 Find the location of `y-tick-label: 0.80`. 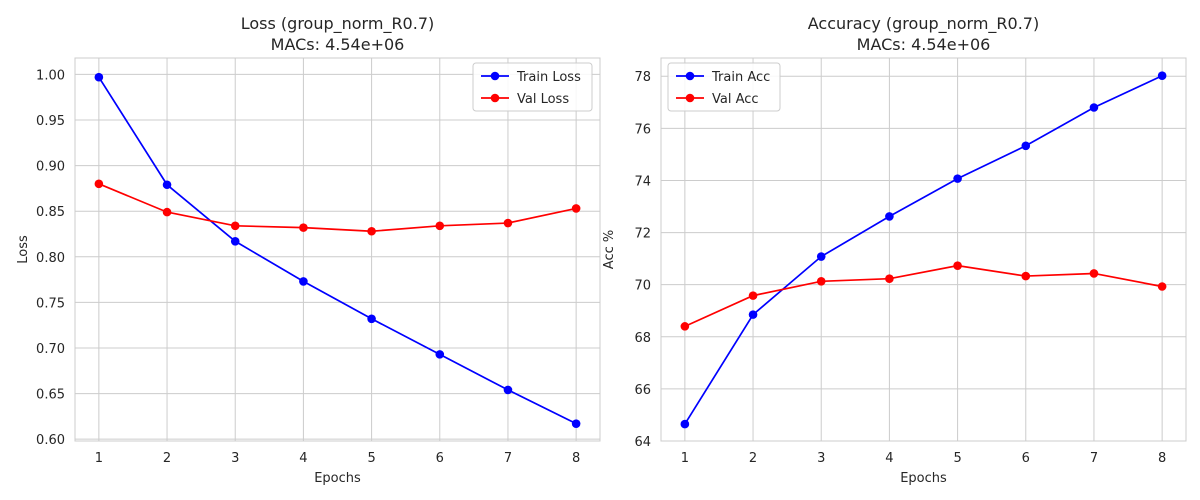

y-tick-label: 0.80 is located at coordinates (50, 258).